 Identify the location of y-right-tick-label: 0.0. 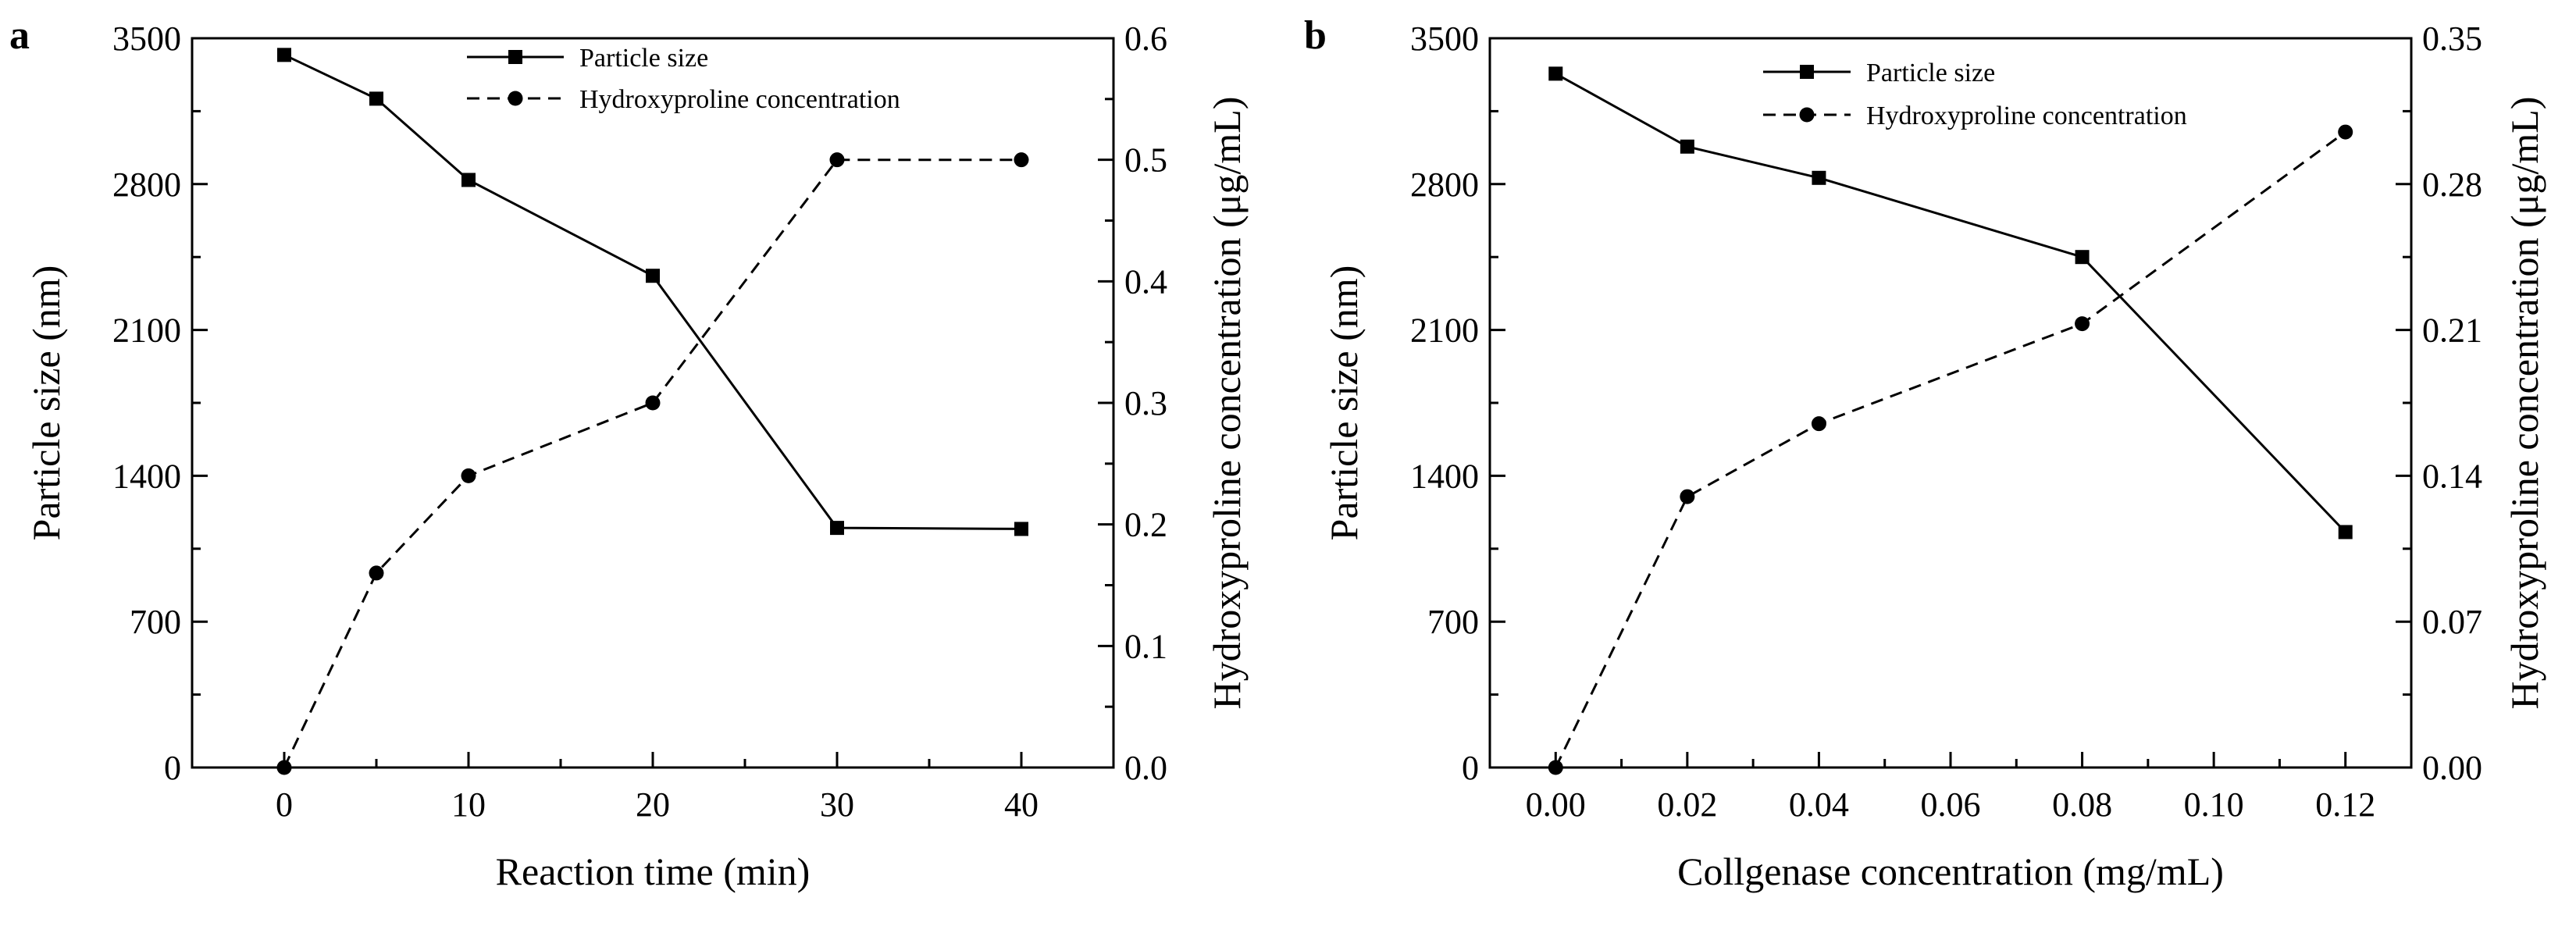
(1145, 768).